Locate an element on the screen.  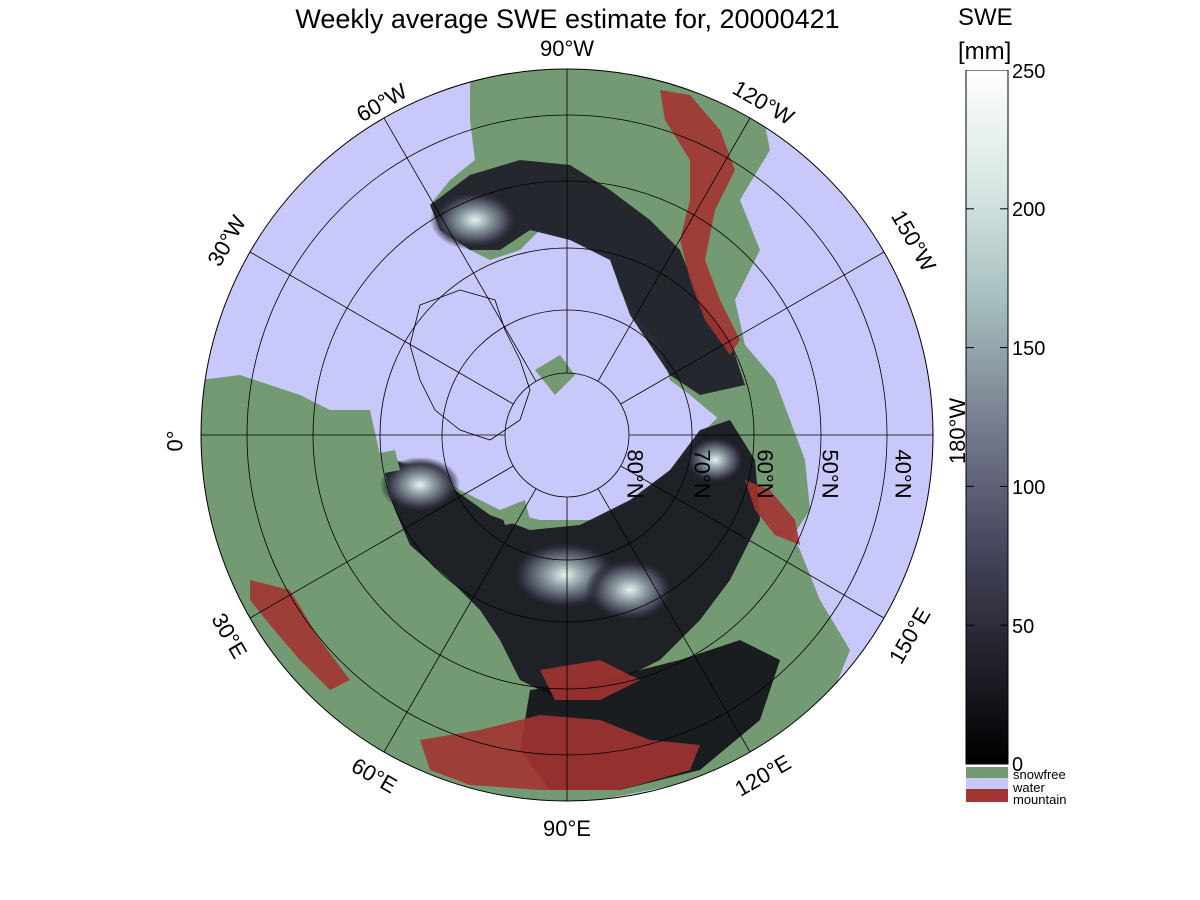
snow-max-kamchatka is located at coordinates (715, 460).